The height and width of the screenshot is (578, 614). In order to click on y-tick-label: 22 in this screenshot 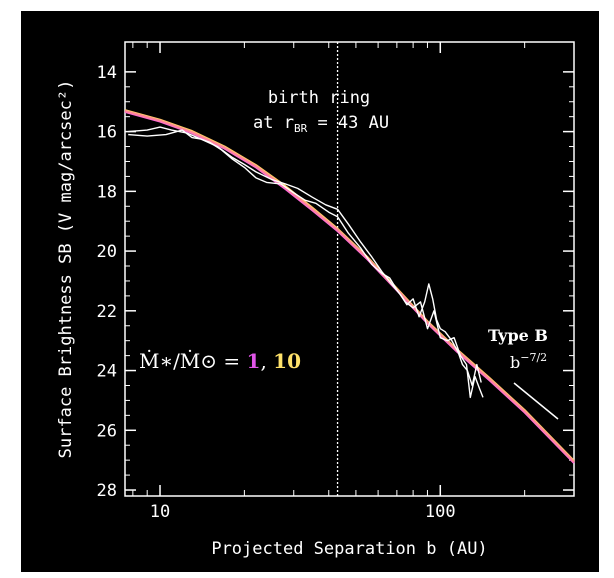, I will do `click(107, 312)`.